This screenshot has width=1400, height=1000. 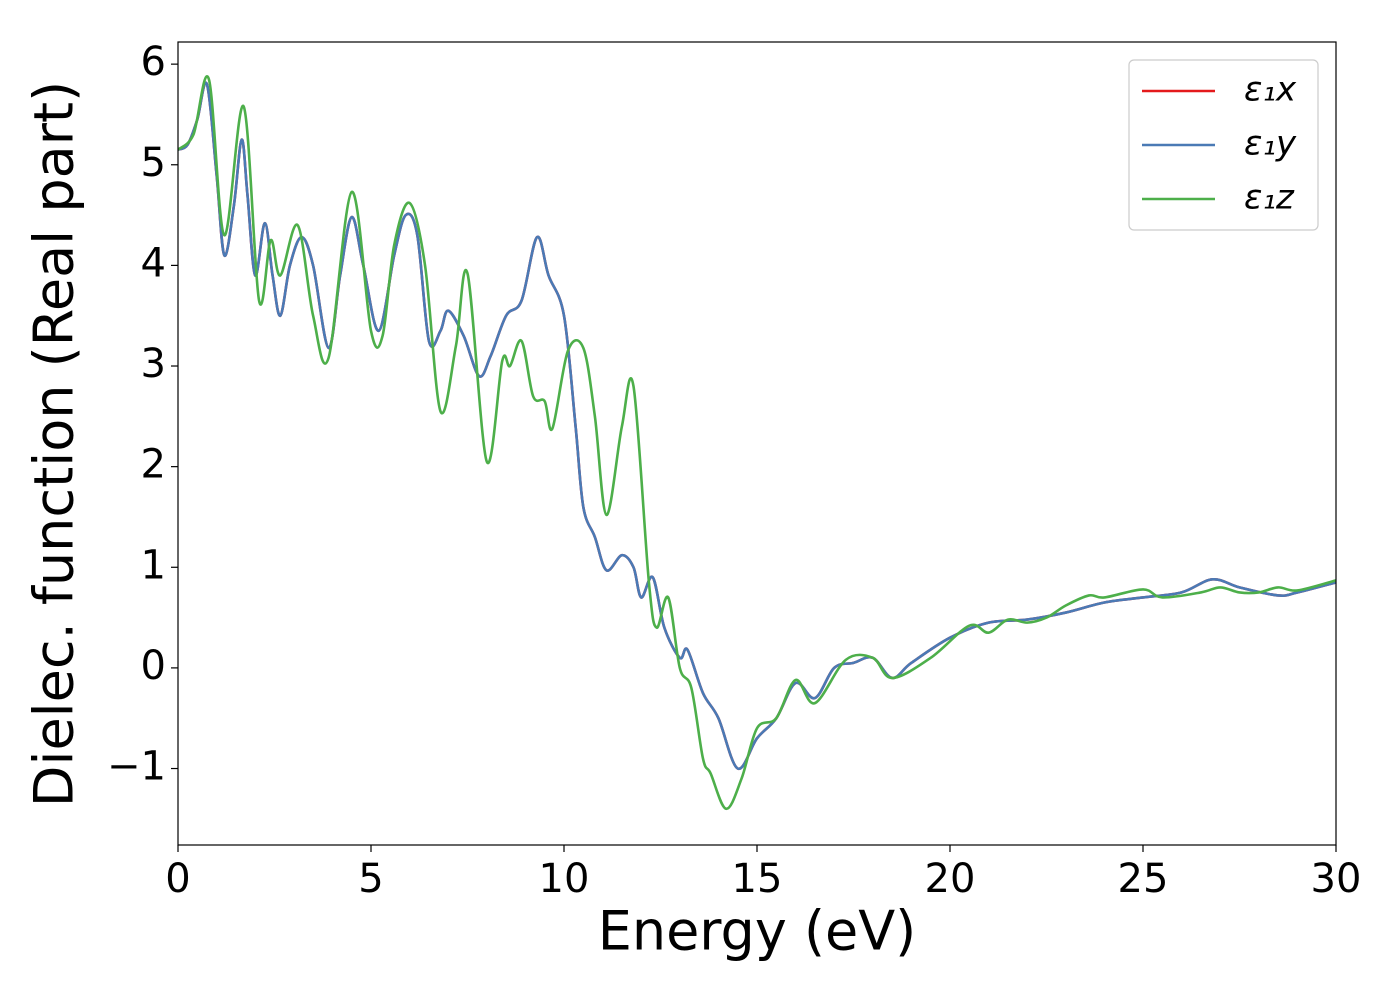 I want to click on legend-label: ε₁z, so click(x=1269, y=198).